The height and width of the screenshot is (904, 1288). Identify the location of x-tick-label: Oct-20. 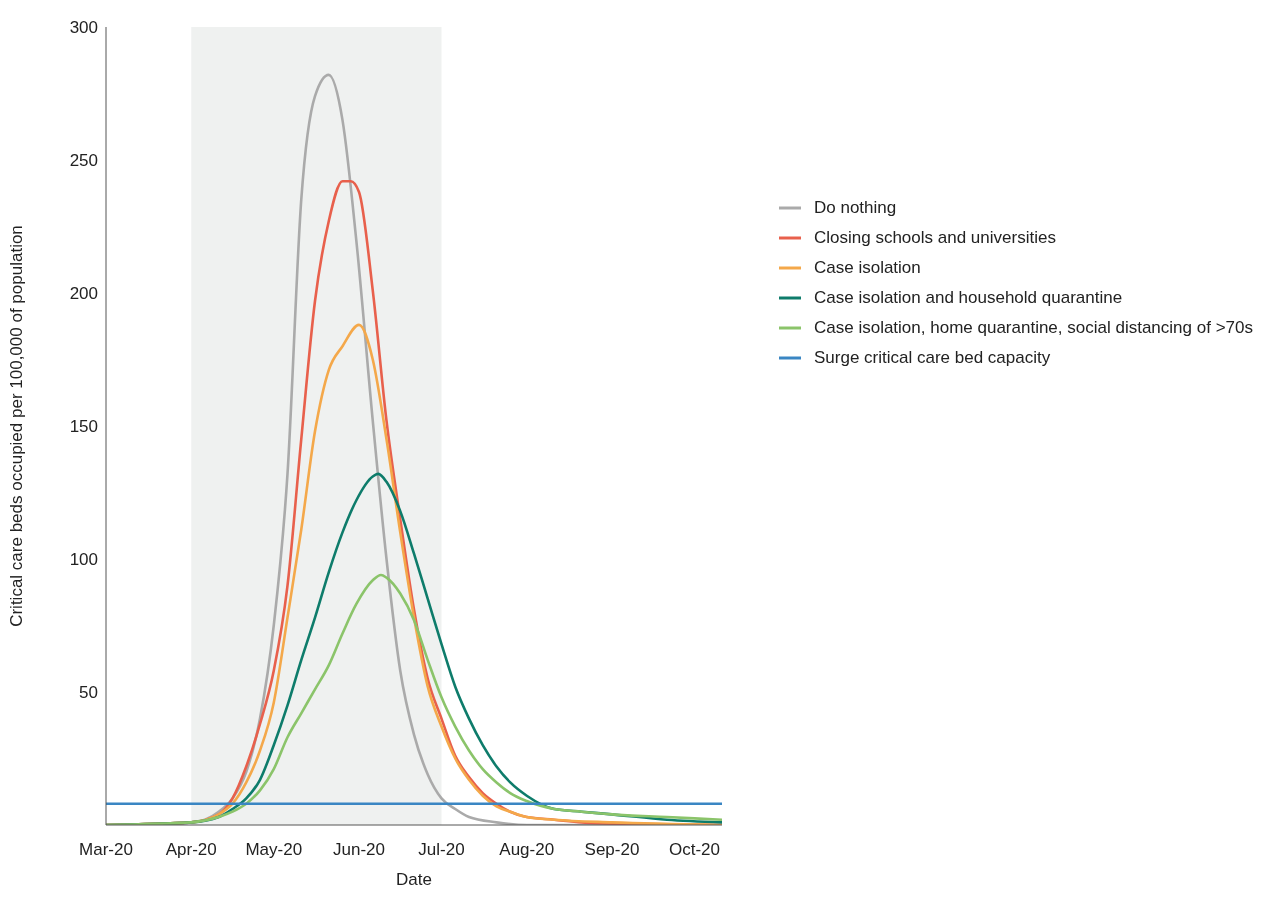
(694, 850).